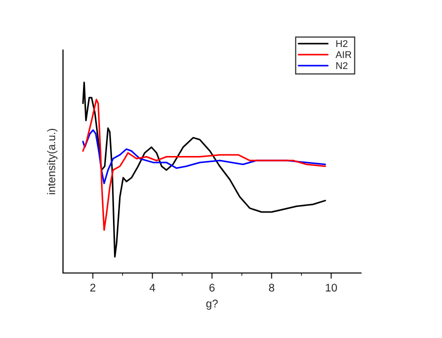 Image resolution: width=442 pixels, height=338 pixels. I want to click on x-tick-label: 10, so click(331, 288).